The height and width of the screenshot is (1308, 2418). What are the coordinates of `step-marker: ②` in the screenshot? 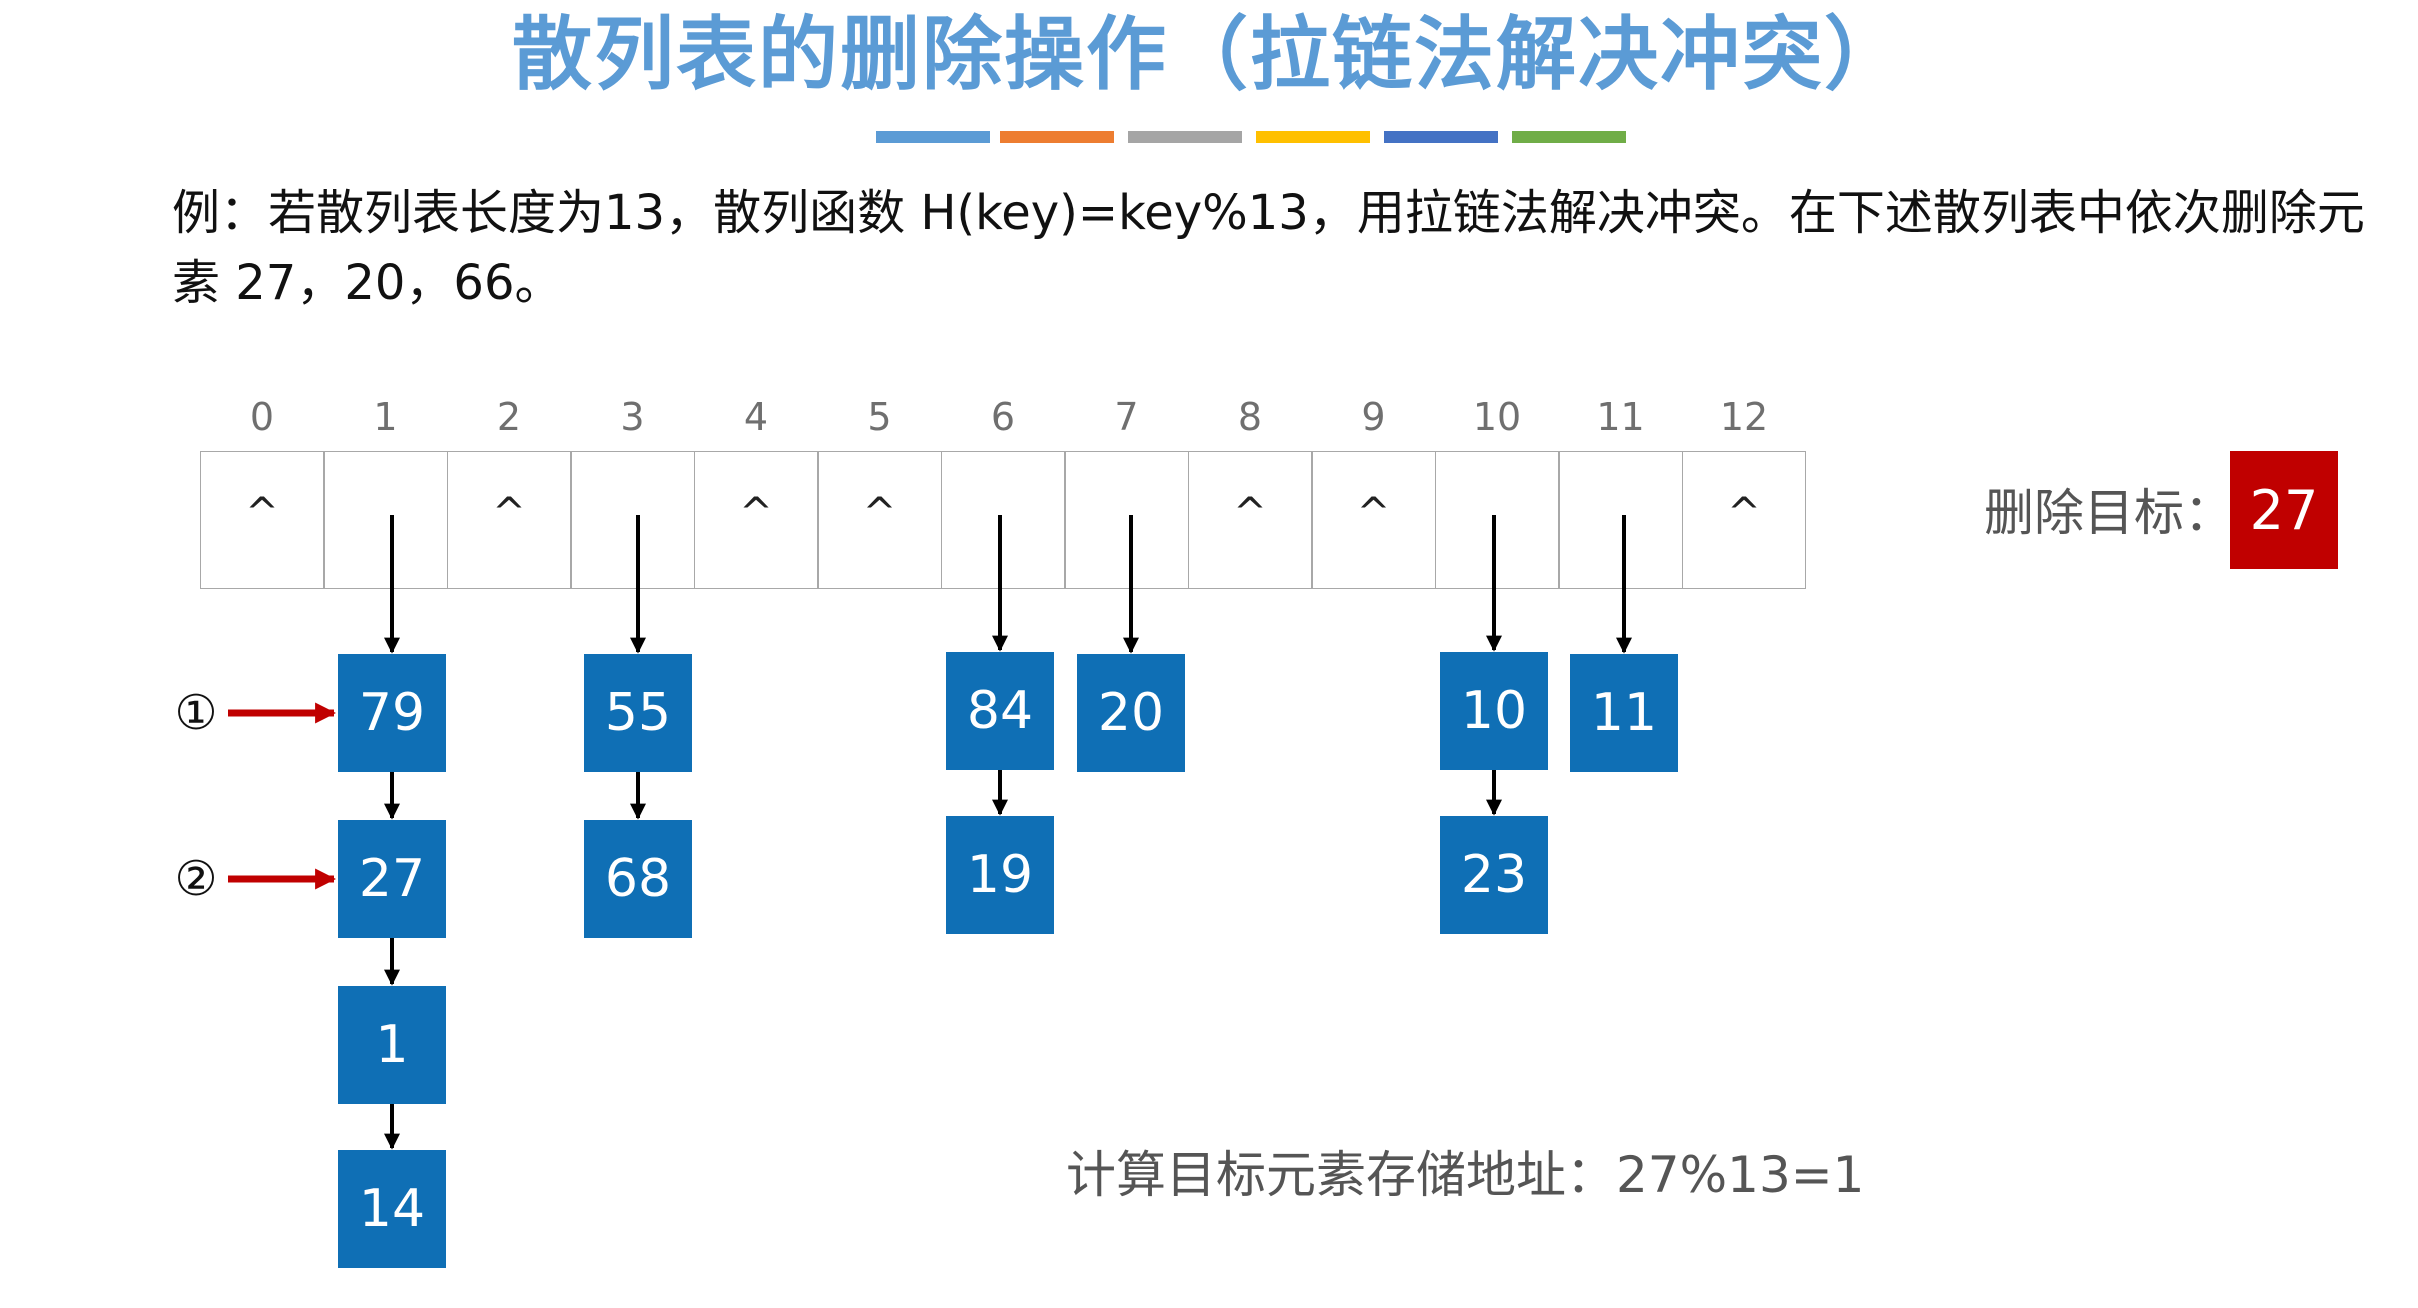 It's located at (196, 879).